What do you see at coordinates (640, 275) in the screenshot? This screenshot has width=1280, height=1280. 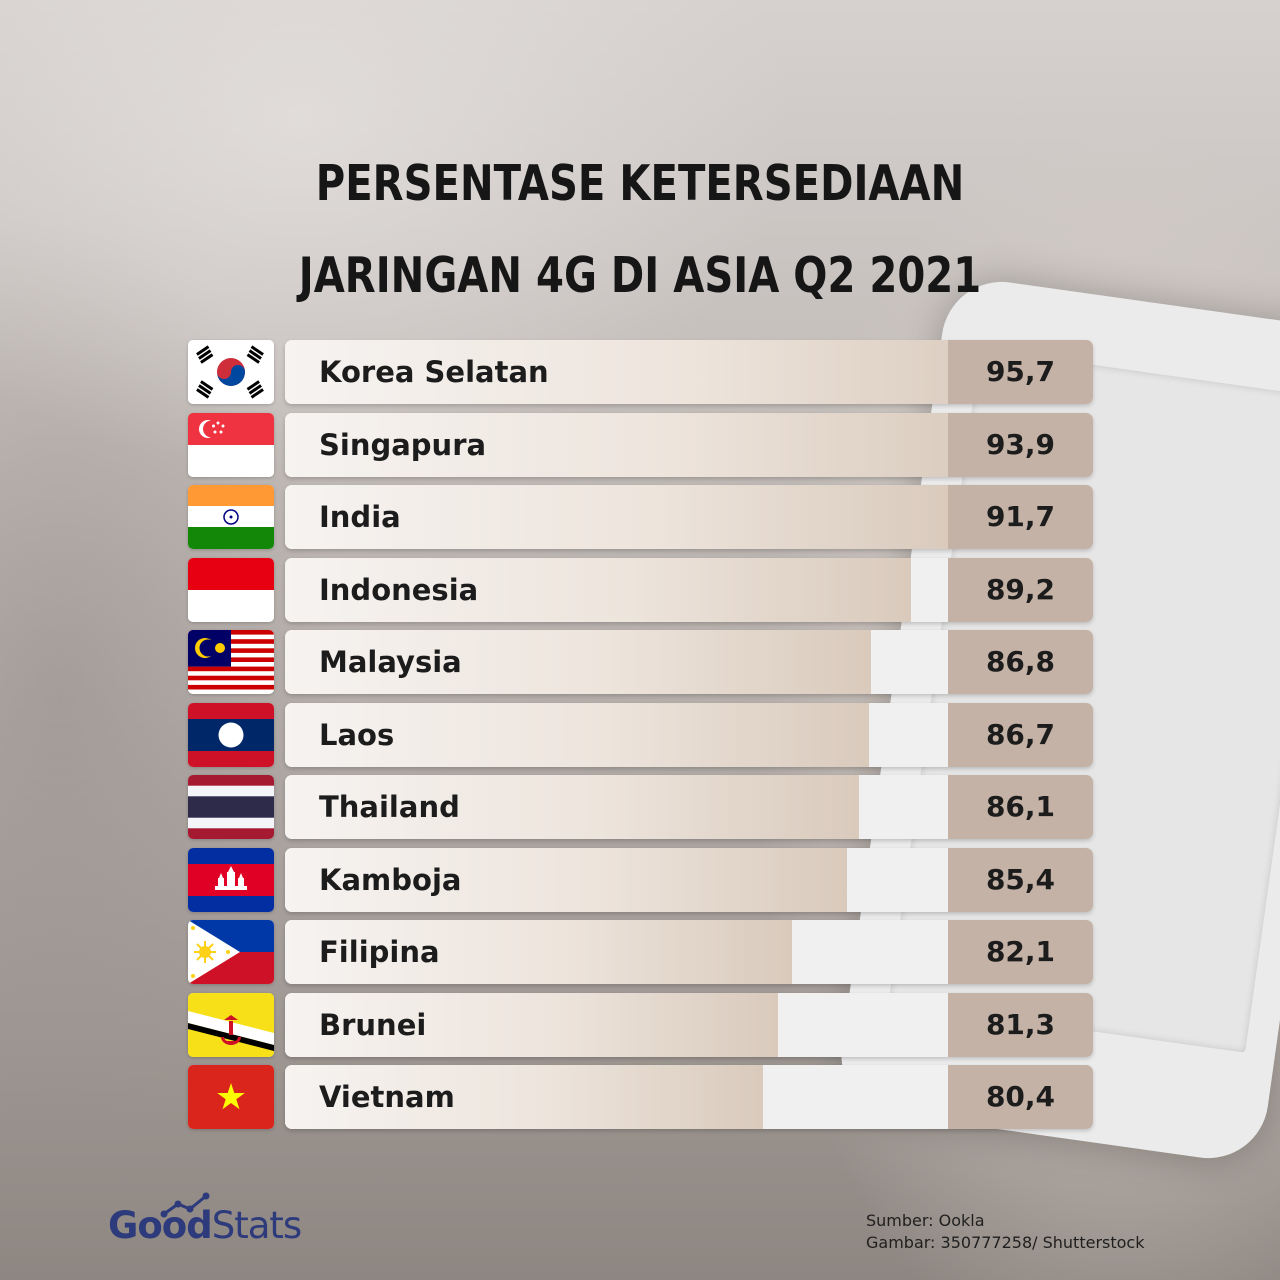 I see `title-line-2: JARINGAN 4G DI ASIA Q2 2021` at bounding box center [640, 275].